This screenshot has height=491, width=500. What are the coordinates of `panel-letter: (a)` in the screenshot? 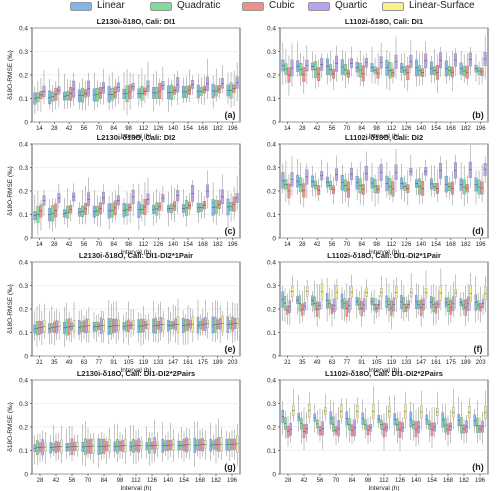 It's located at (230, 115).